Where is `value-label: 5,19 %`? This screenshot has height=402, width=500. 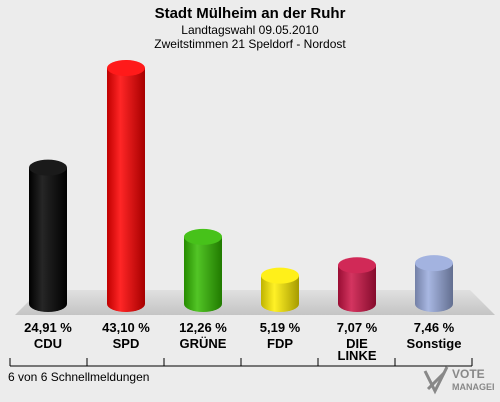 value-label: 5,19 % is located at coordinates (280, 327).